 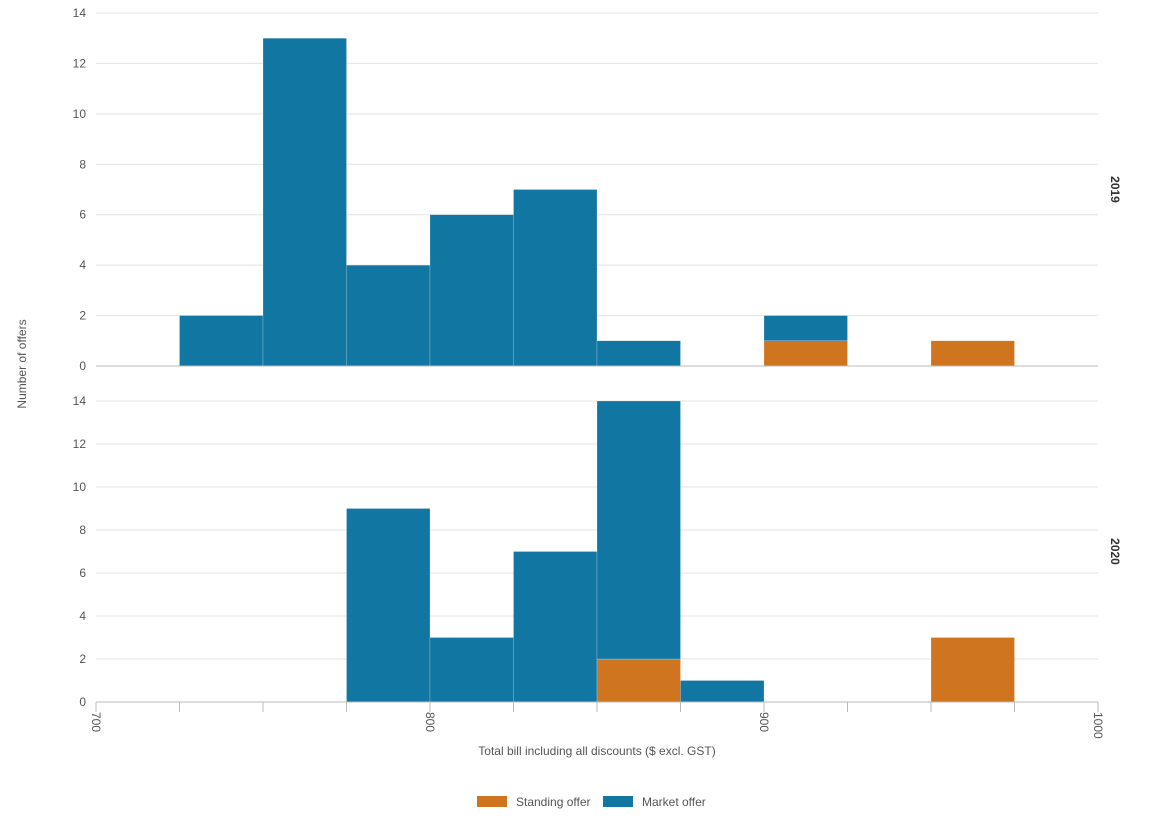 What do you see at coordinates (764, 722) in the screenshot?
I see `x-tick-label: 900` at bounding box center [764, 722].